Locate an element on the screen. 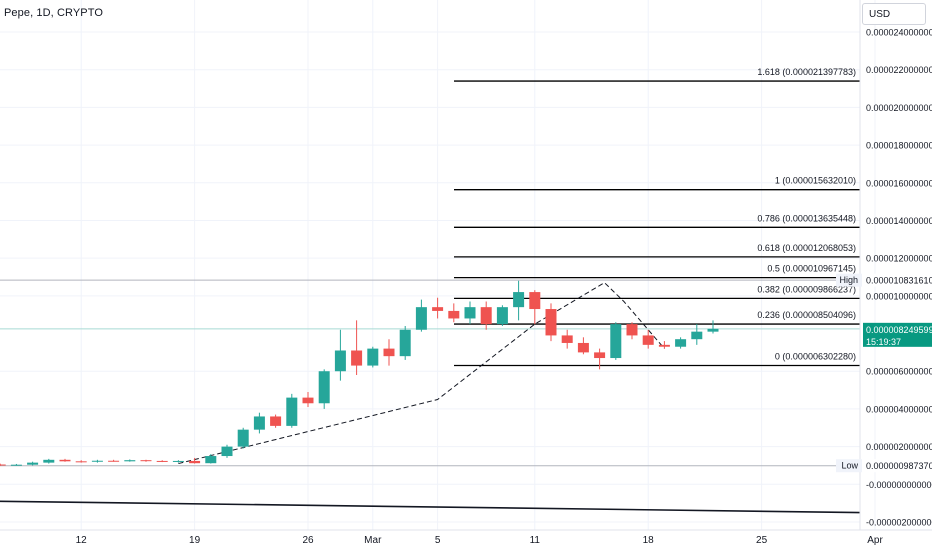 This screenshot has width=932, height=555. y-tick-label: 0.000016000000 is located at coordinates (899, 183).